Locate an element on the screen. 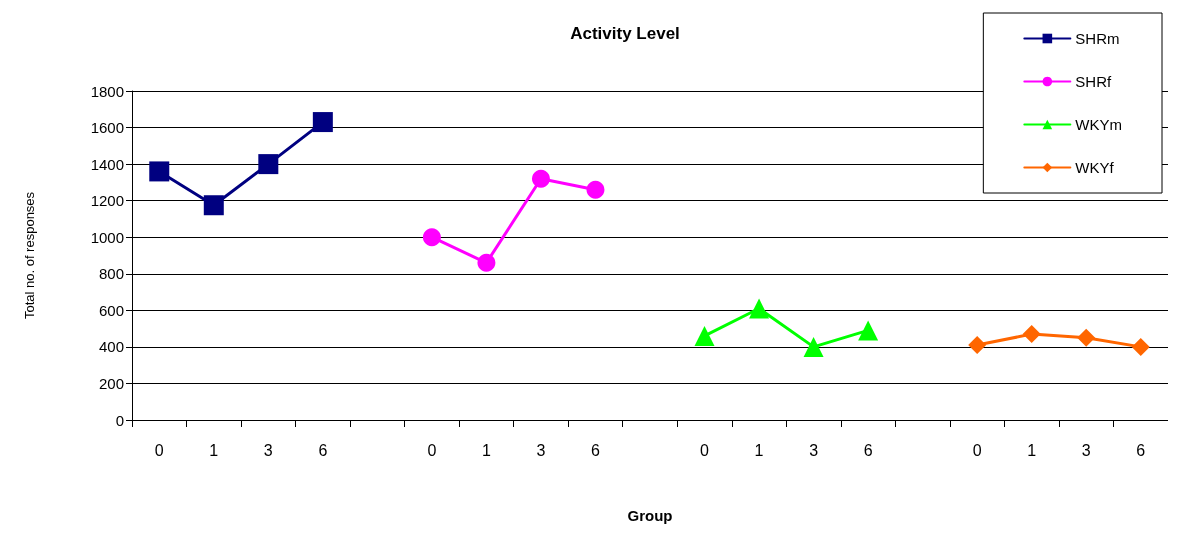  y-tick-label: 600 is located at coordinates (111, 310).